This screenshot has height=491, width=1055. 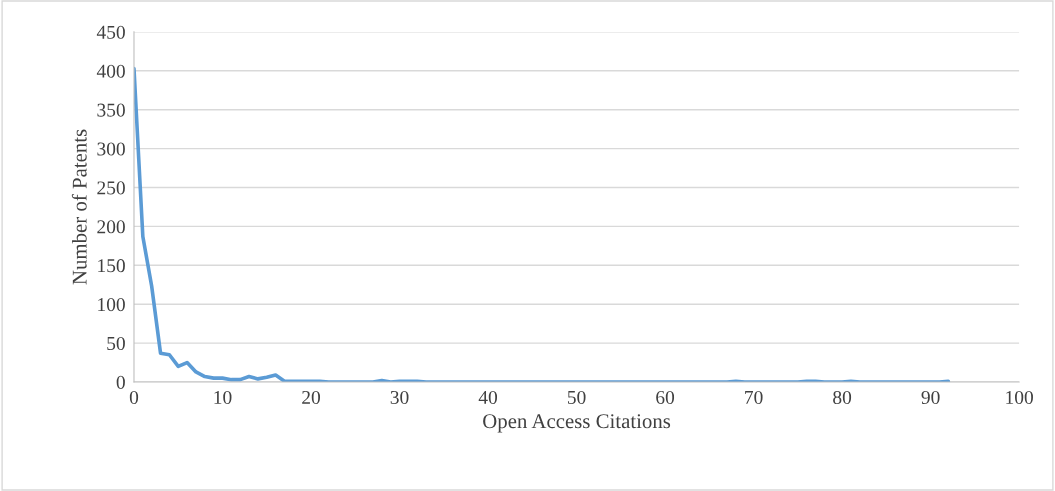 I want to click on y-tick-label: 250, so click(x=111, y=188).